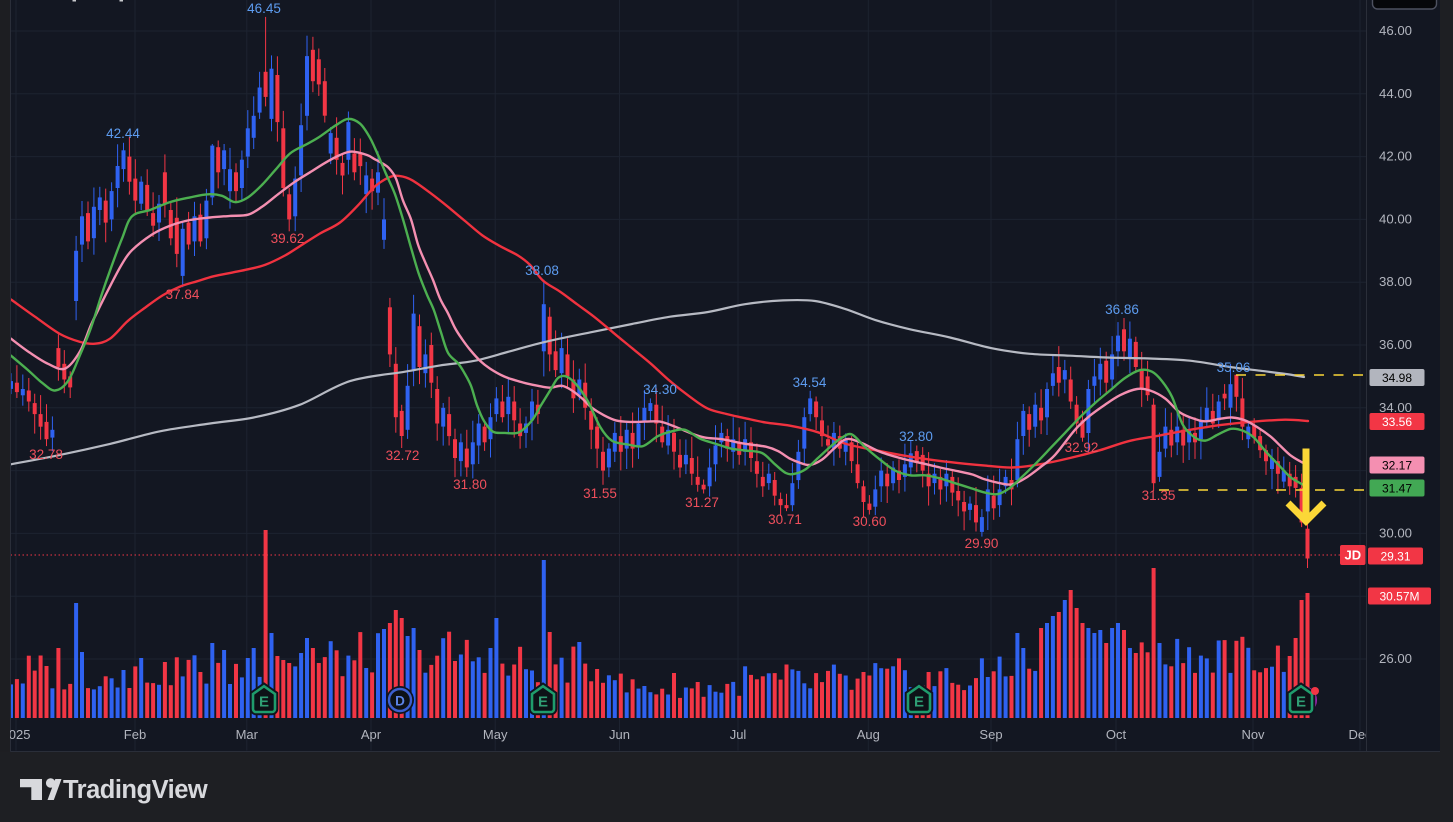 This screenshot has width=1453, height=822. What do you see at coordinates (1395, 218) in the screenshot?
I see `svg-text: 40.00` at bounding box center [1395, 218].